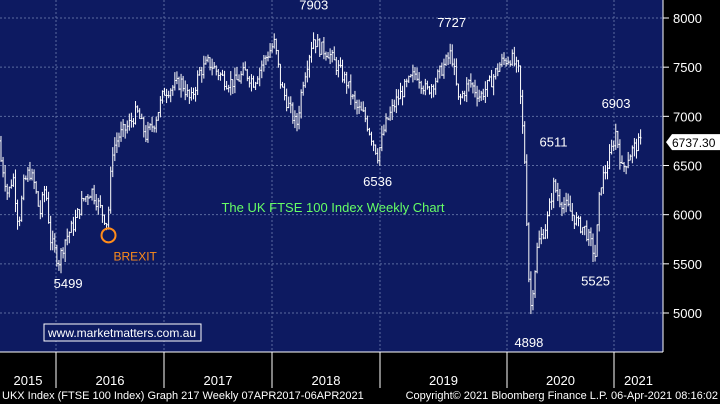  Describe the element at coordinates (68, 283) in the screenshot. I see `value-annotation: 5499` at that location.